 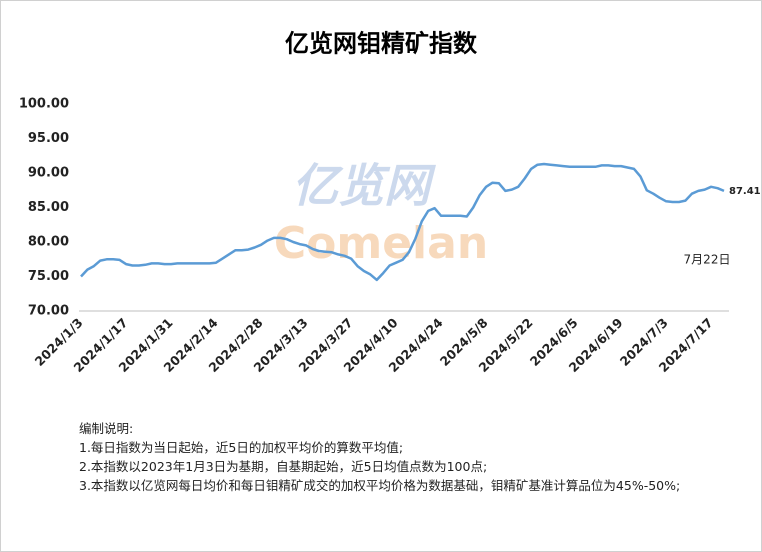 What do you see at coordinates (241, 447) in the screenshot?
I see `note: 1.每日指数为当日起始，近5日的加权平均价的算数平均值;` at bounding box center [241, 447].